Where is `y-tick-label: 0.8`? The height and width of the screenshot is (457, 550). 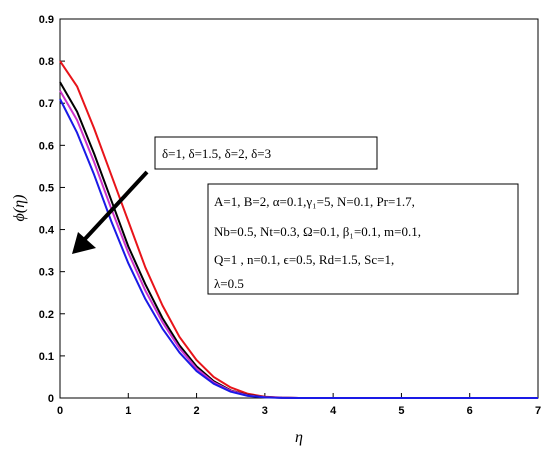 y-tick-label: 0.8 is located at coordinates (46, 62).